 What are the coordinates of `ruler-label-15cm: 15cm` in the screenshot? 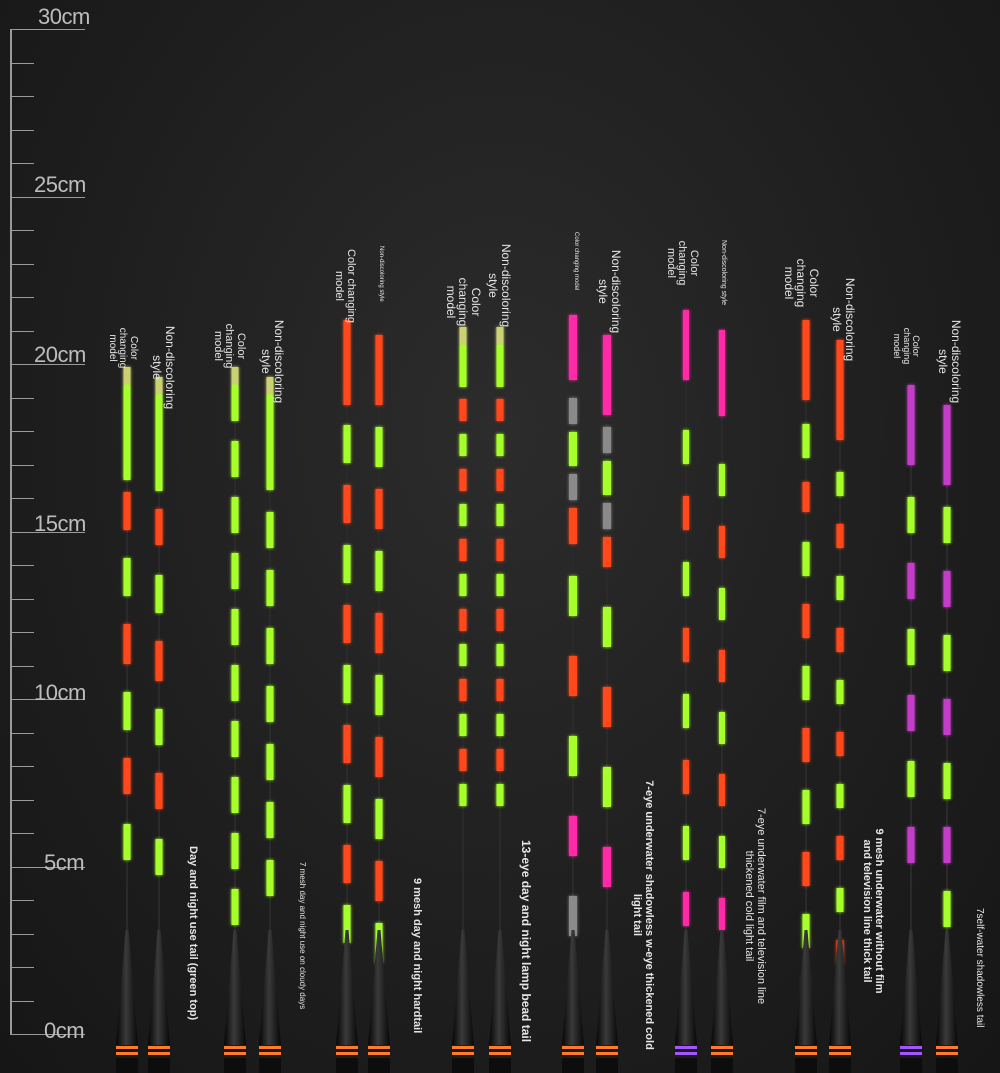 It's located at (60, 523).